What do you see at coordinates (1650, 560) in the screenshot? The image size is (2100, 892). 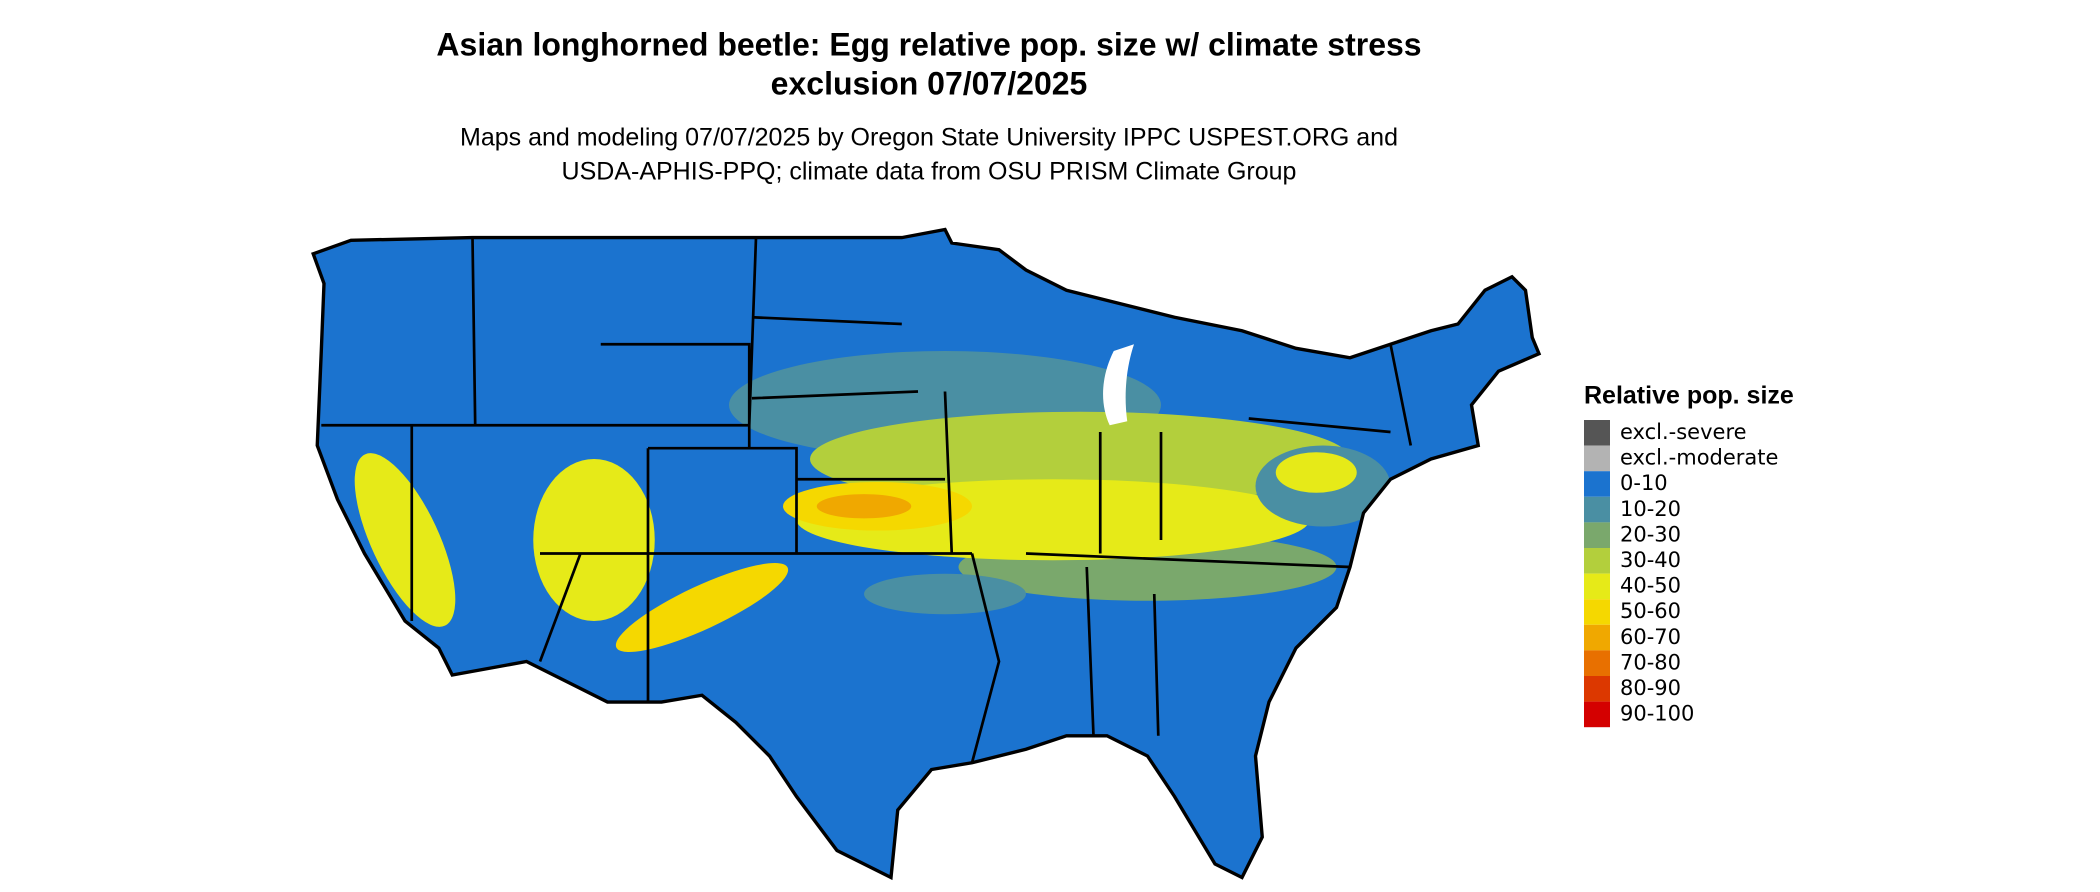 I see `legend-label: 30-40` at bounding box center [1650, 560].